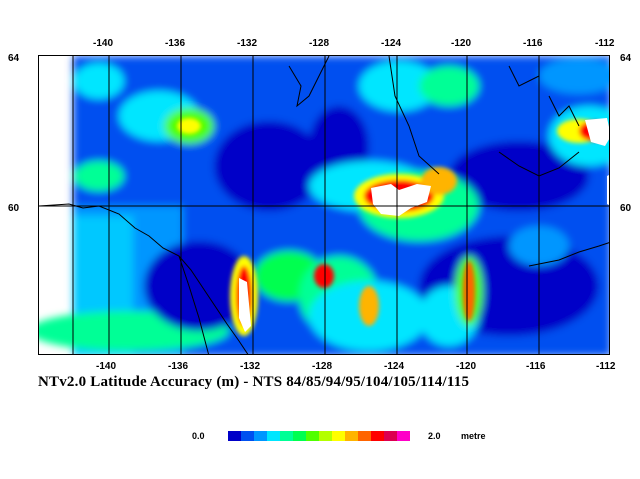 The image size is (640, 479). What do you see at coordinates (198, 436) in the screenshot?
I see `legend-min-label: 0.0` at bounding box center [198, 436].